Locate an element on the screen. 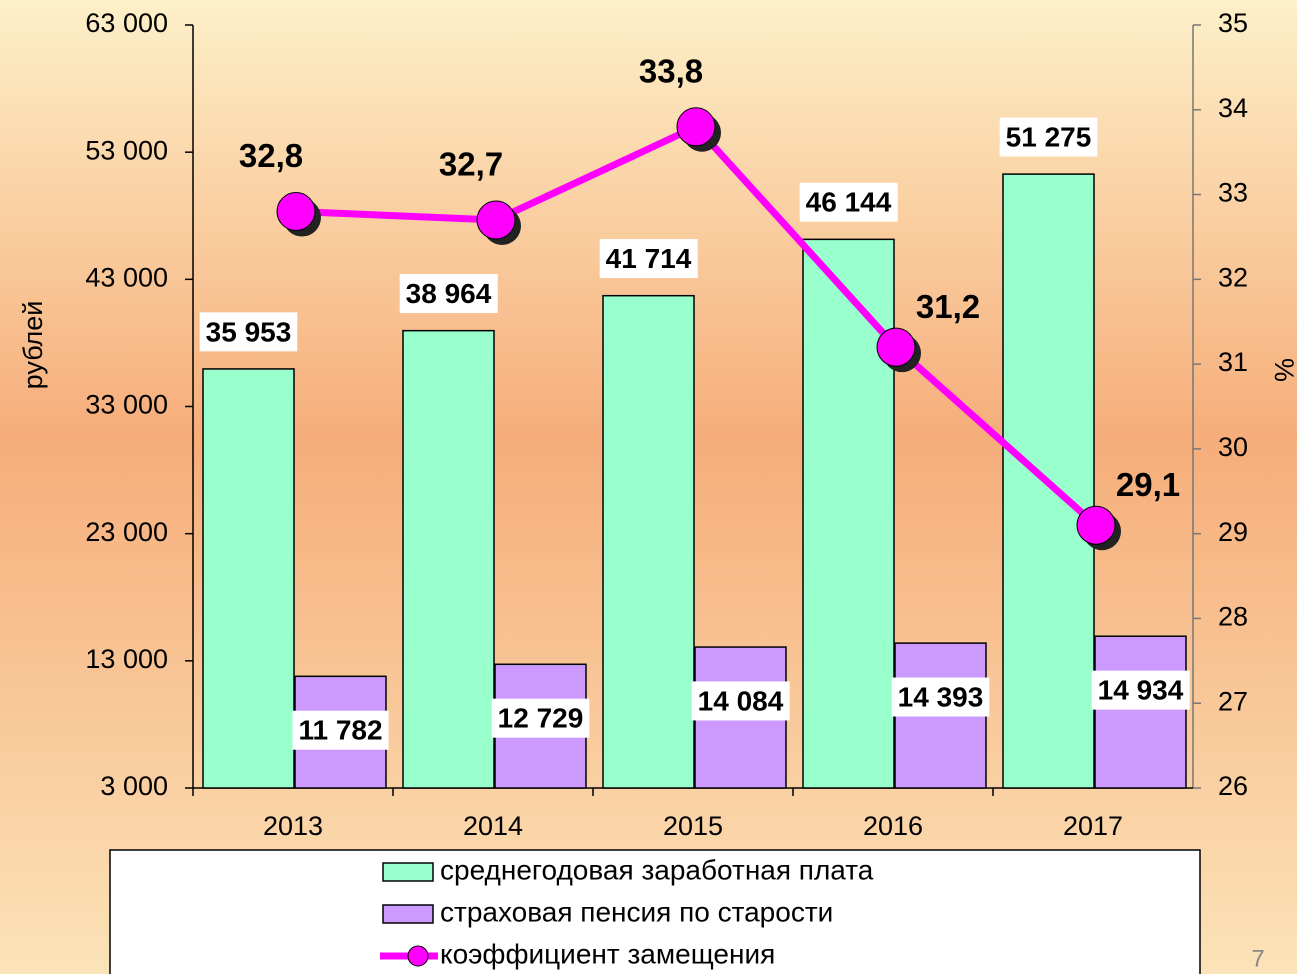  data-label: 12 729 is located at coordinates (541, 718).